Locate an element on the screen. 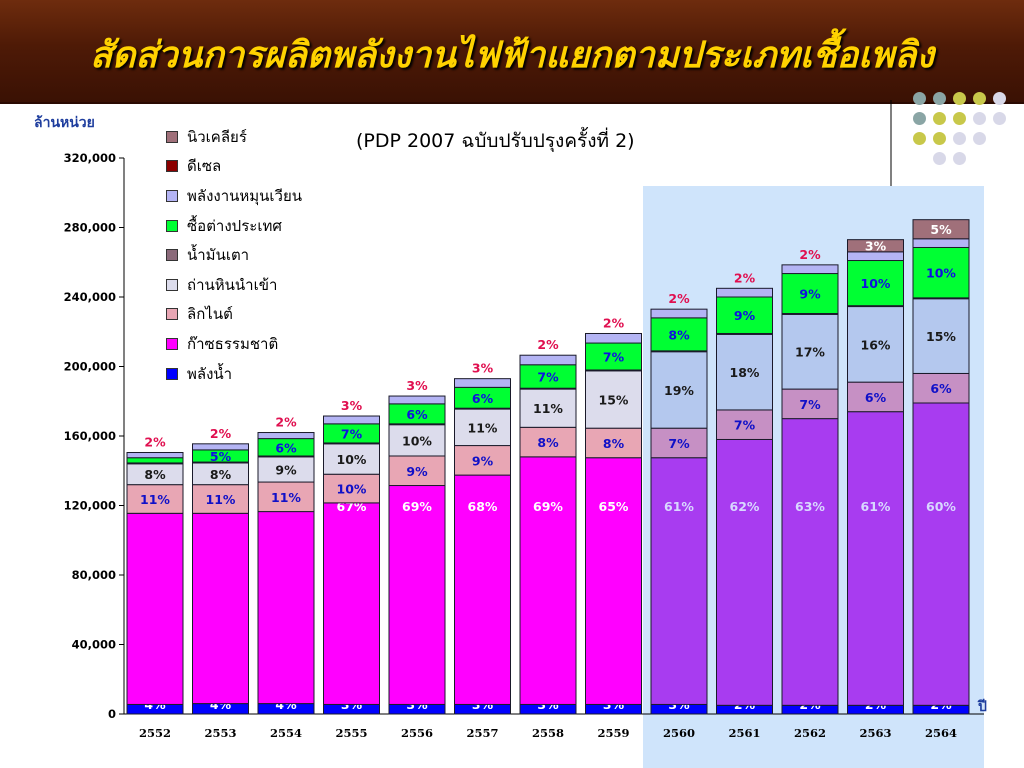 This screenshot has width=1024, height=768. y-tick-label: 320,000 is located at coordinates (90, 158).